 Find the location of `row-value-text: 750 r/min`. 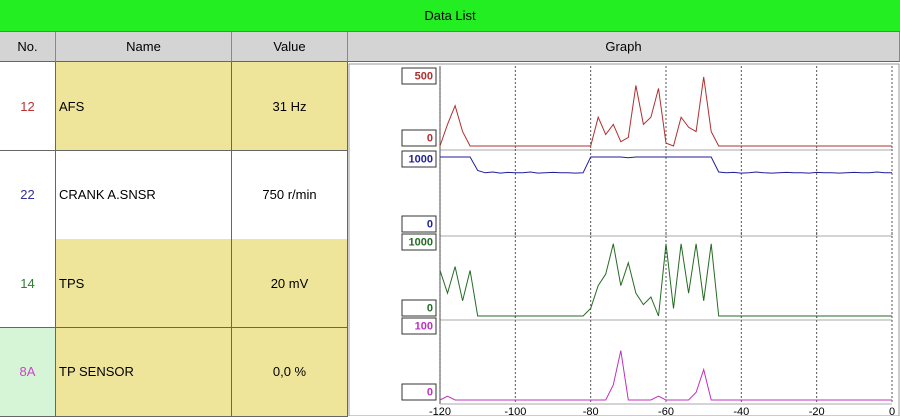

row-value-text: 750 r/min is located at coordinates (289, 194).